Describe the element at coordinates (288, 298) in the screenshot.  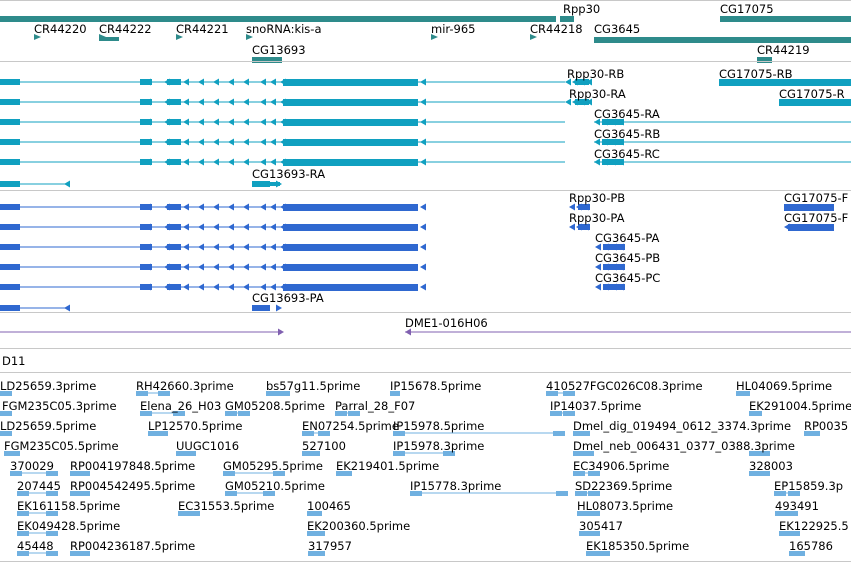
I see `proteins-feature-label: CG13693-PA` at that location.